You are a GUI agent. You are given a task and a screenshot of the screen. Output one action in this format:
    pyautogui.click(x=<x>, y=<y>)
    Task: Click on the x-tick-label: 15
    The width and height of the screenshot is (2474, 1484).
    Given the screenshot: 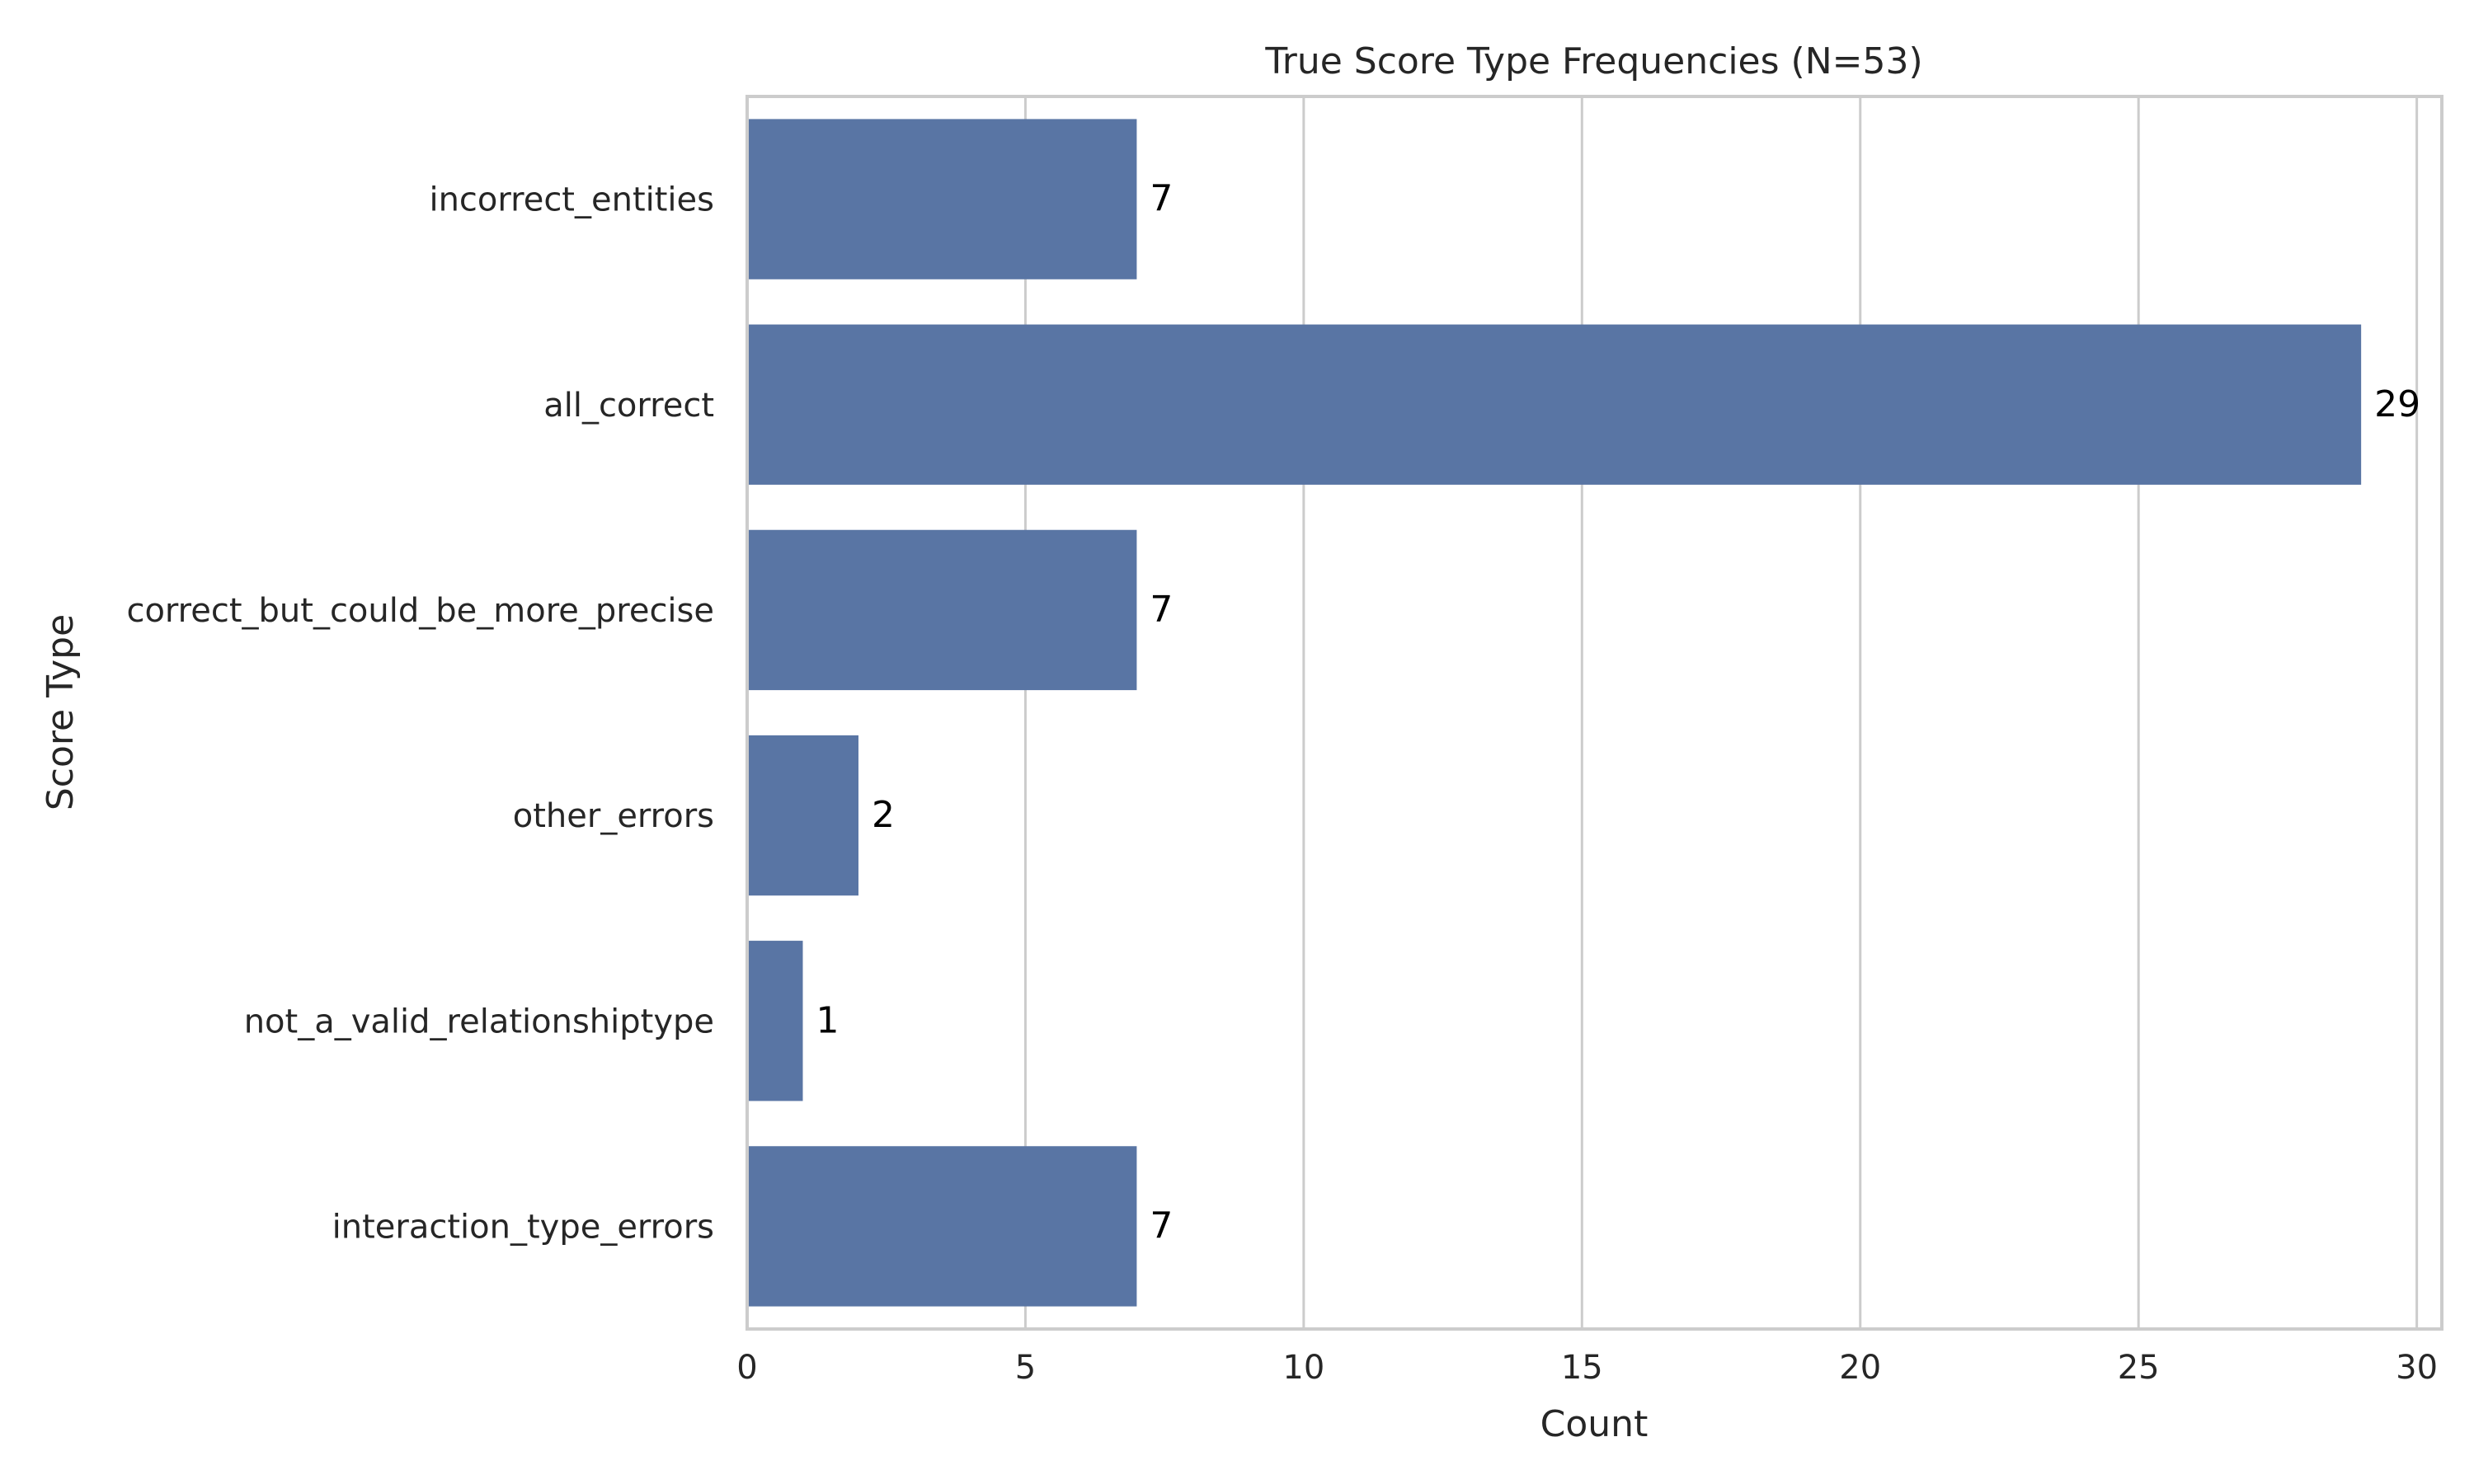 What is the action you would take?
    pyautogui.click(x=1582, y=1368)
    